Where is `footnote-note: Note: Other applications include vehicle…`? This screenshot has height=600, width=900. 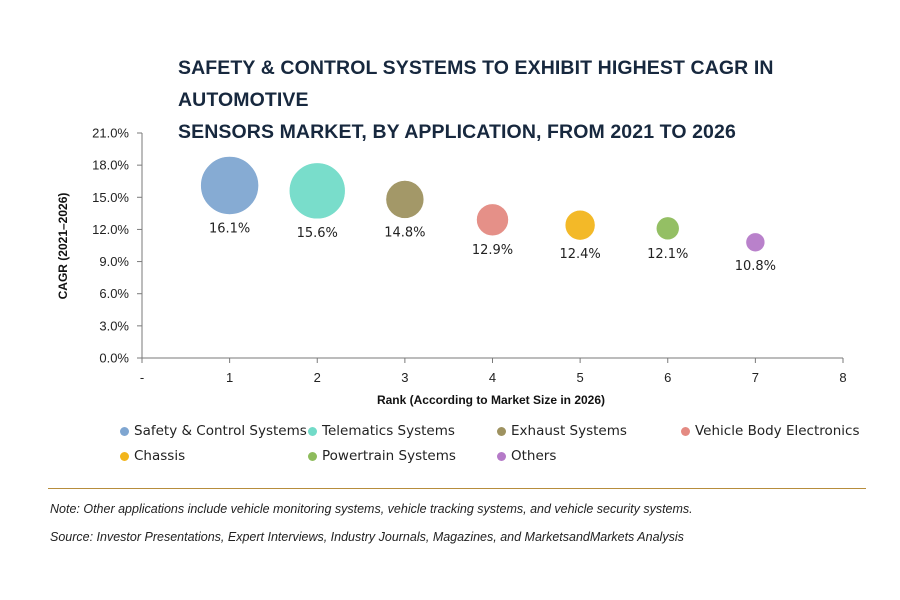
footnote-note: Note: Other applications include vehicle… is located at coordinates (371, 509).